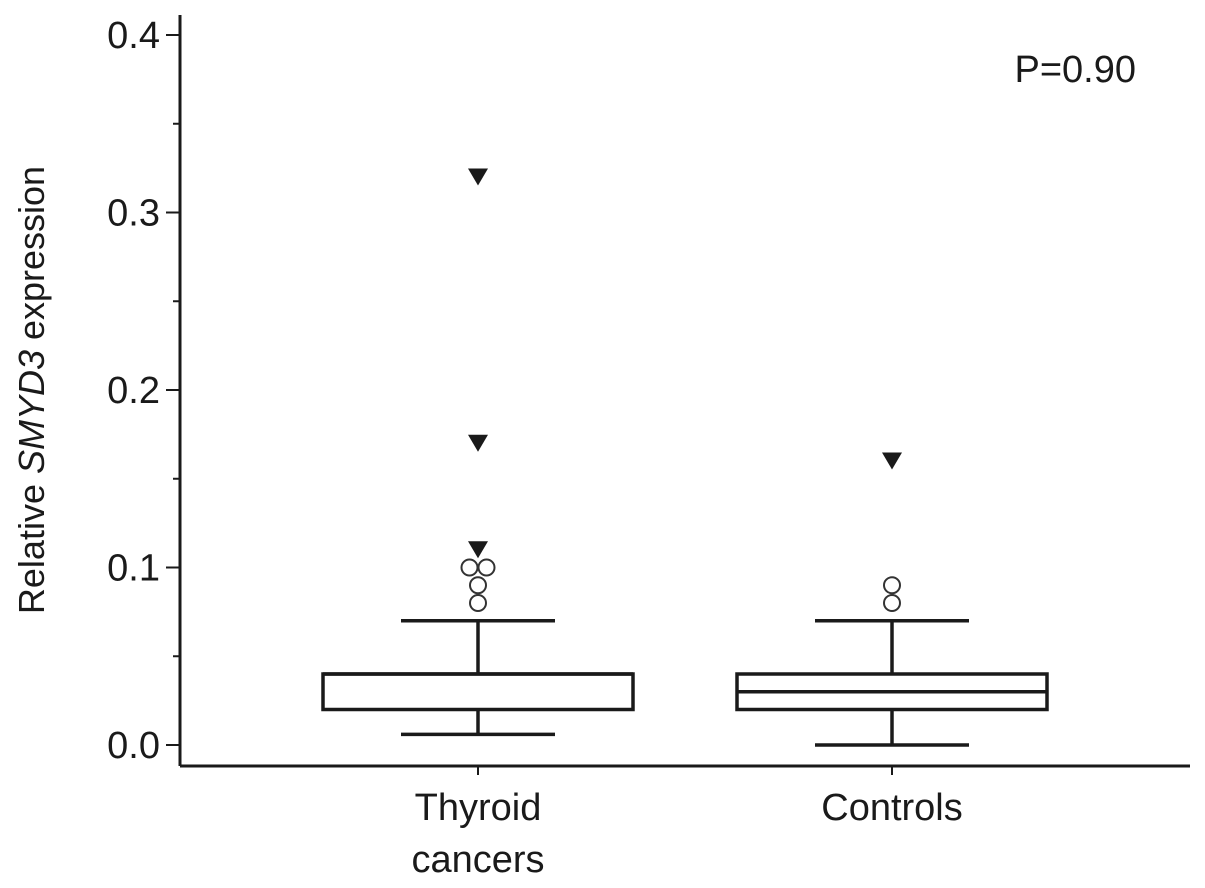  What do you see at coordinates (31, 544) in the screenshot?
I see `y-axis-label-prefix: Relative` at bounding box center [31, 544].